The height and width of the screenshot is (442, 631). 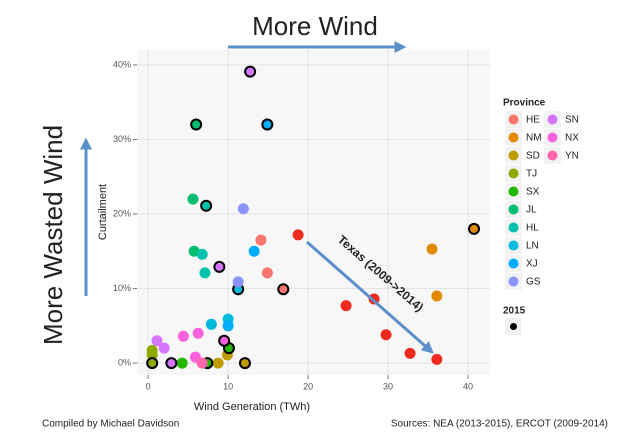 What do you see at coordinates (315, 26) in the screenshot?
I see `chart-title: More Wind` at bounding box center [315, 26].